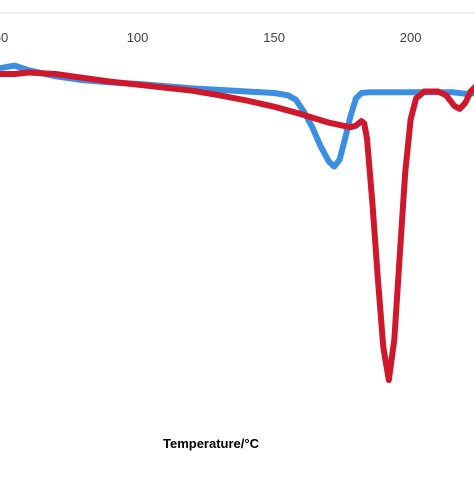 The image size is (474, 479). What do you see at coordinates (211, 443) in the screenshot?
I see `x-axis-title: Temperature/°C` at bounding box center [211, 443].